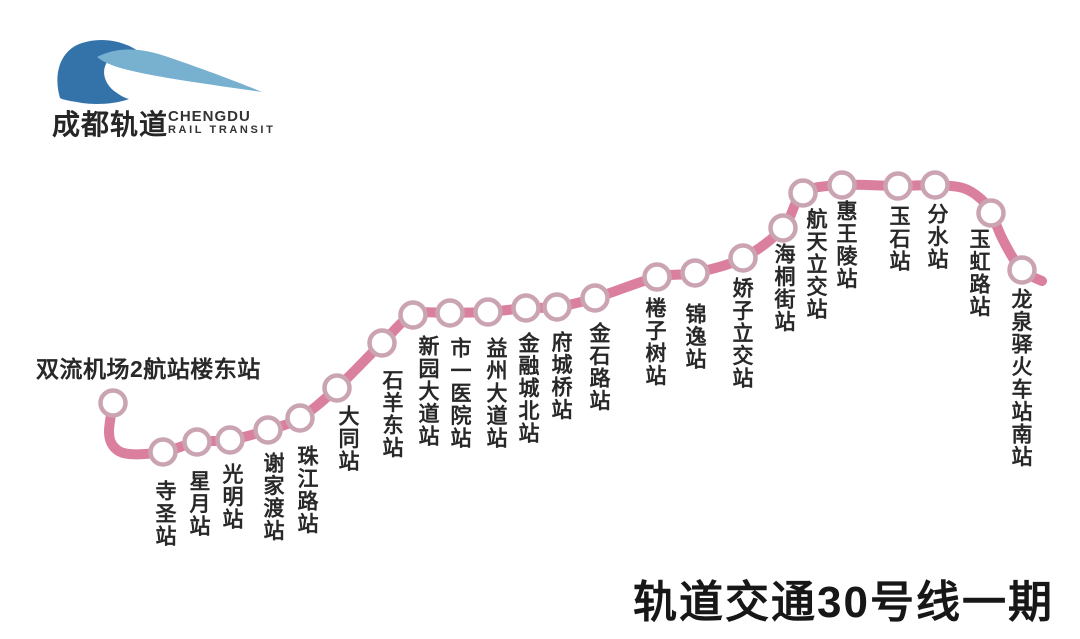 This screenshot has height=639, width=1080. I want to click on map-title: 轨道交通30号线一期, so click(843, 602).